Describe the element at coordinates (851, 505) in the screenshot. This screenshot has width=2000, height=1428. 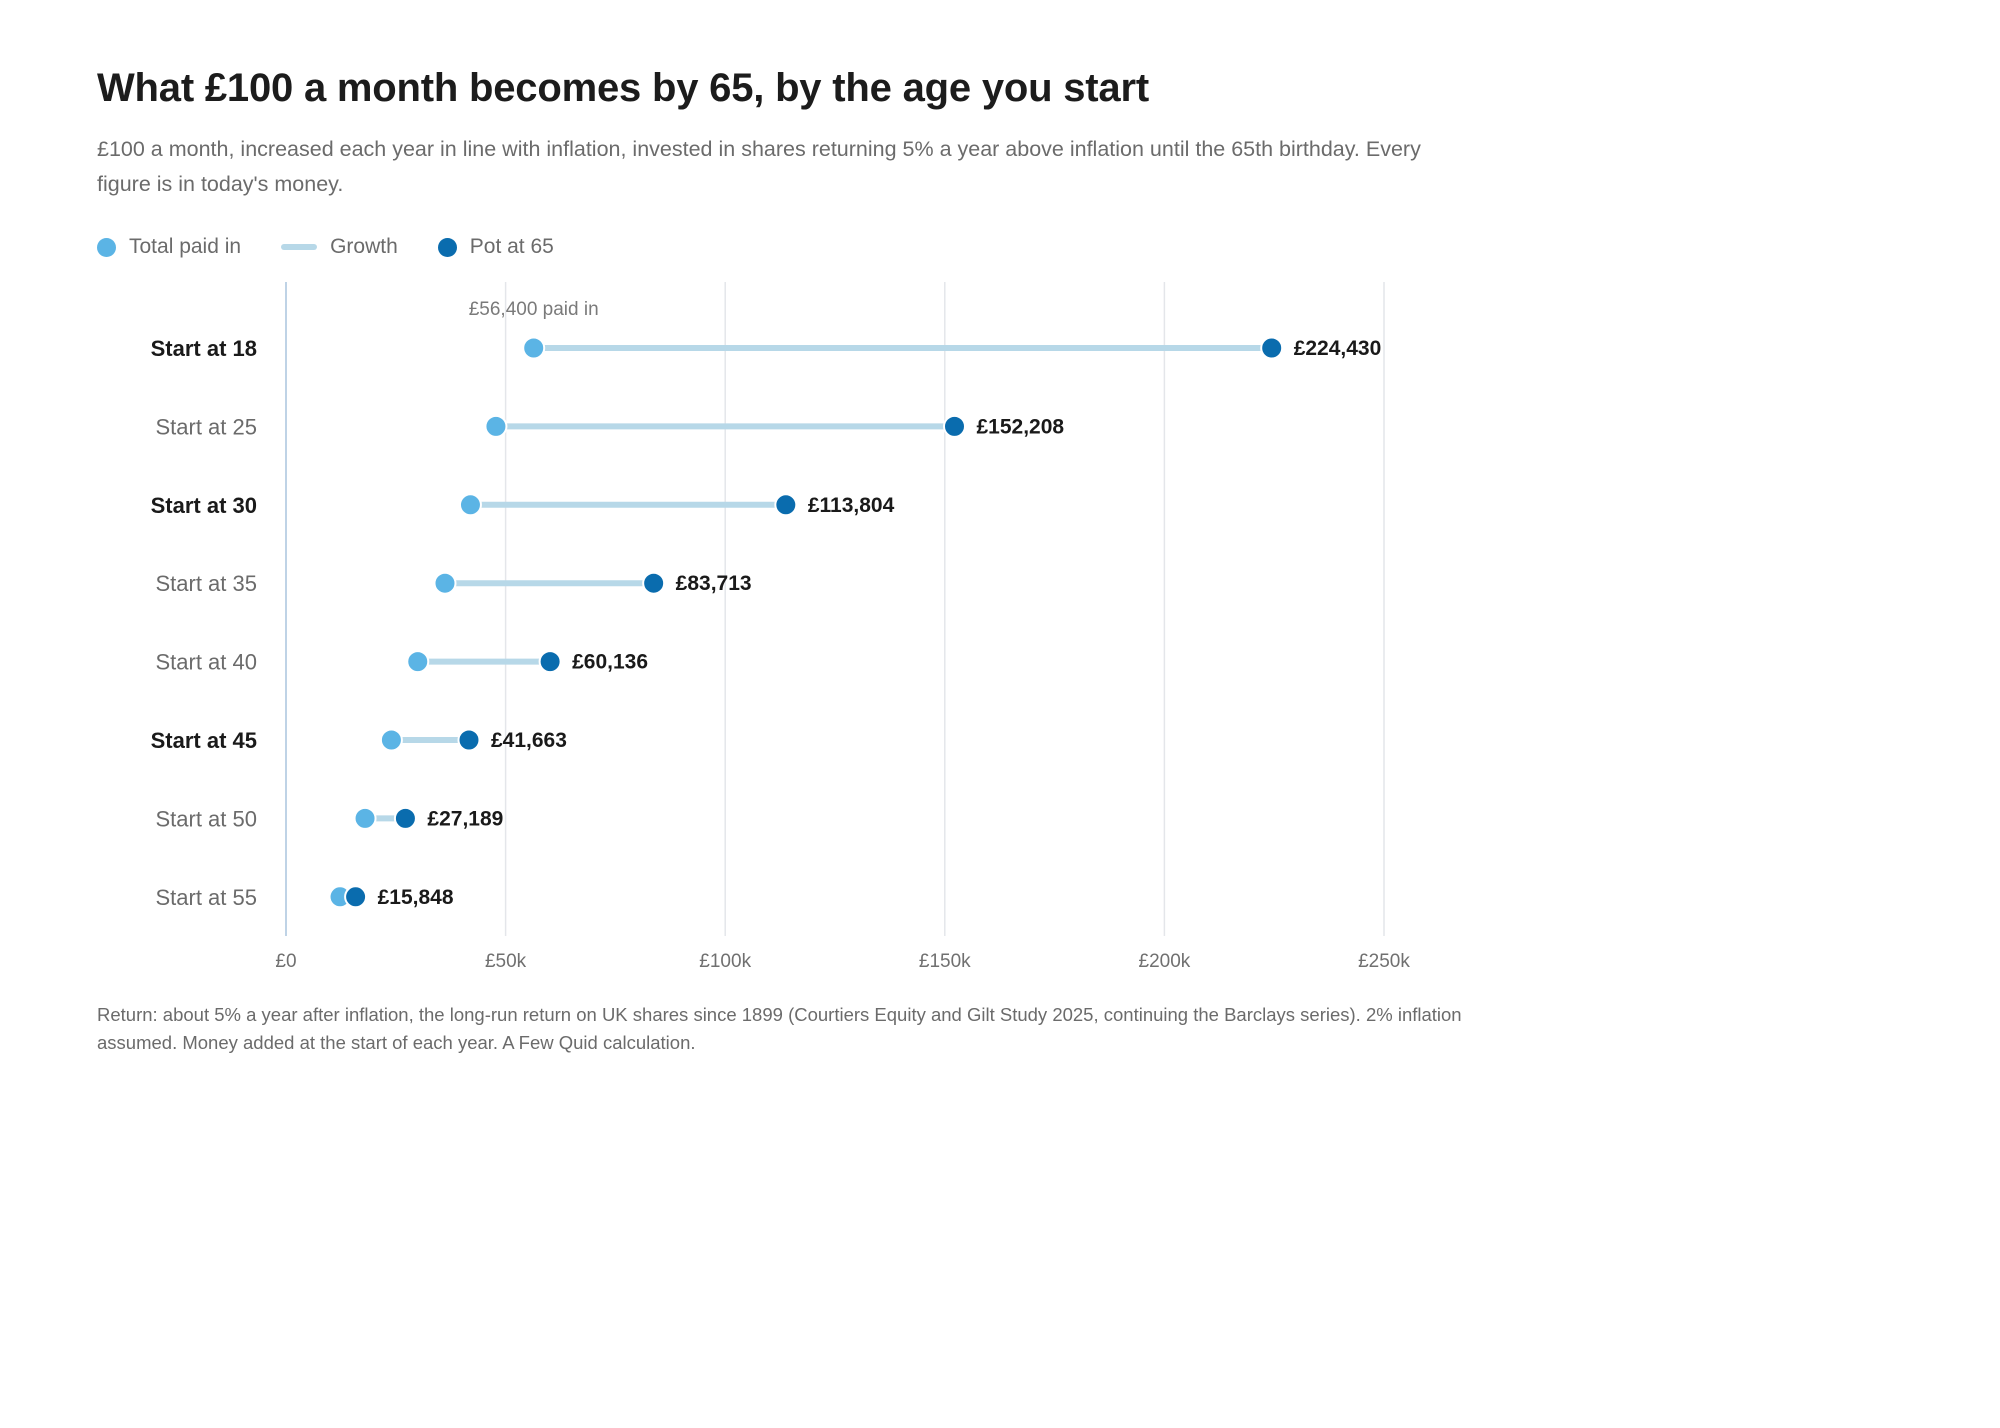
I see `pot-value-label: £113,804` at that location.